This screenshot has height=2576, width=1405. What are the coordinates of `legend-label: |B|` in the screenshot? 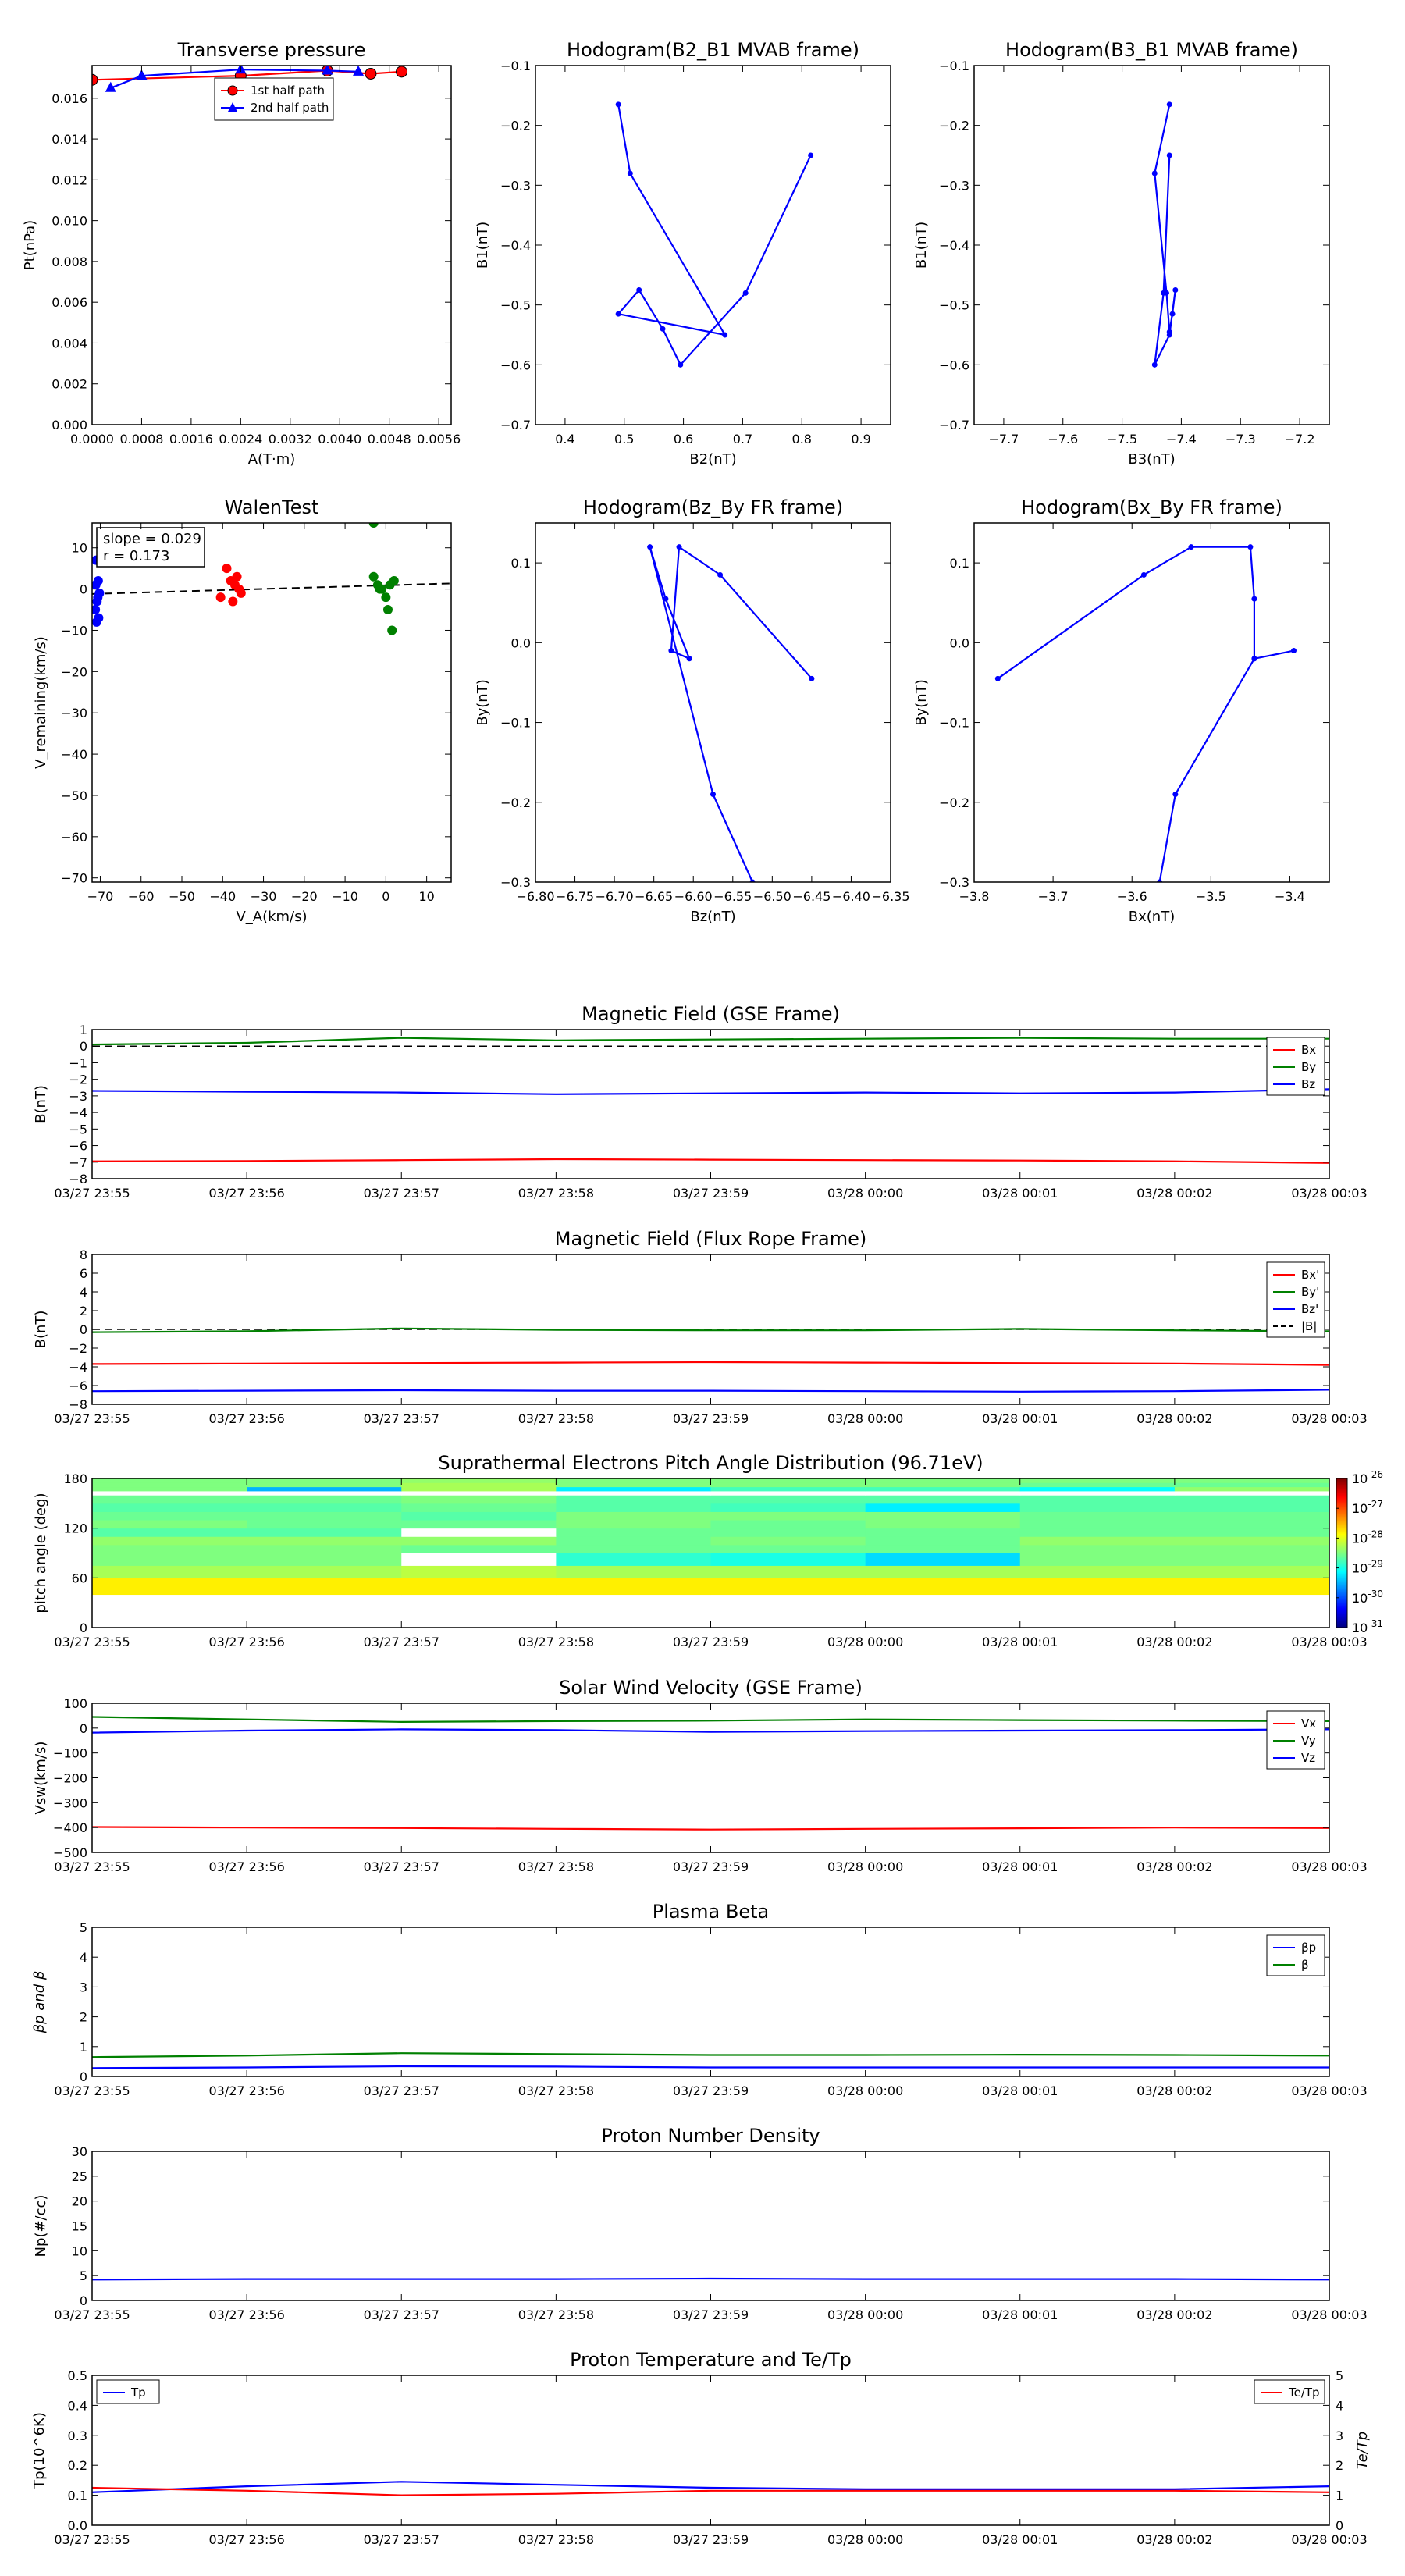 It's located at (1309, 1326).